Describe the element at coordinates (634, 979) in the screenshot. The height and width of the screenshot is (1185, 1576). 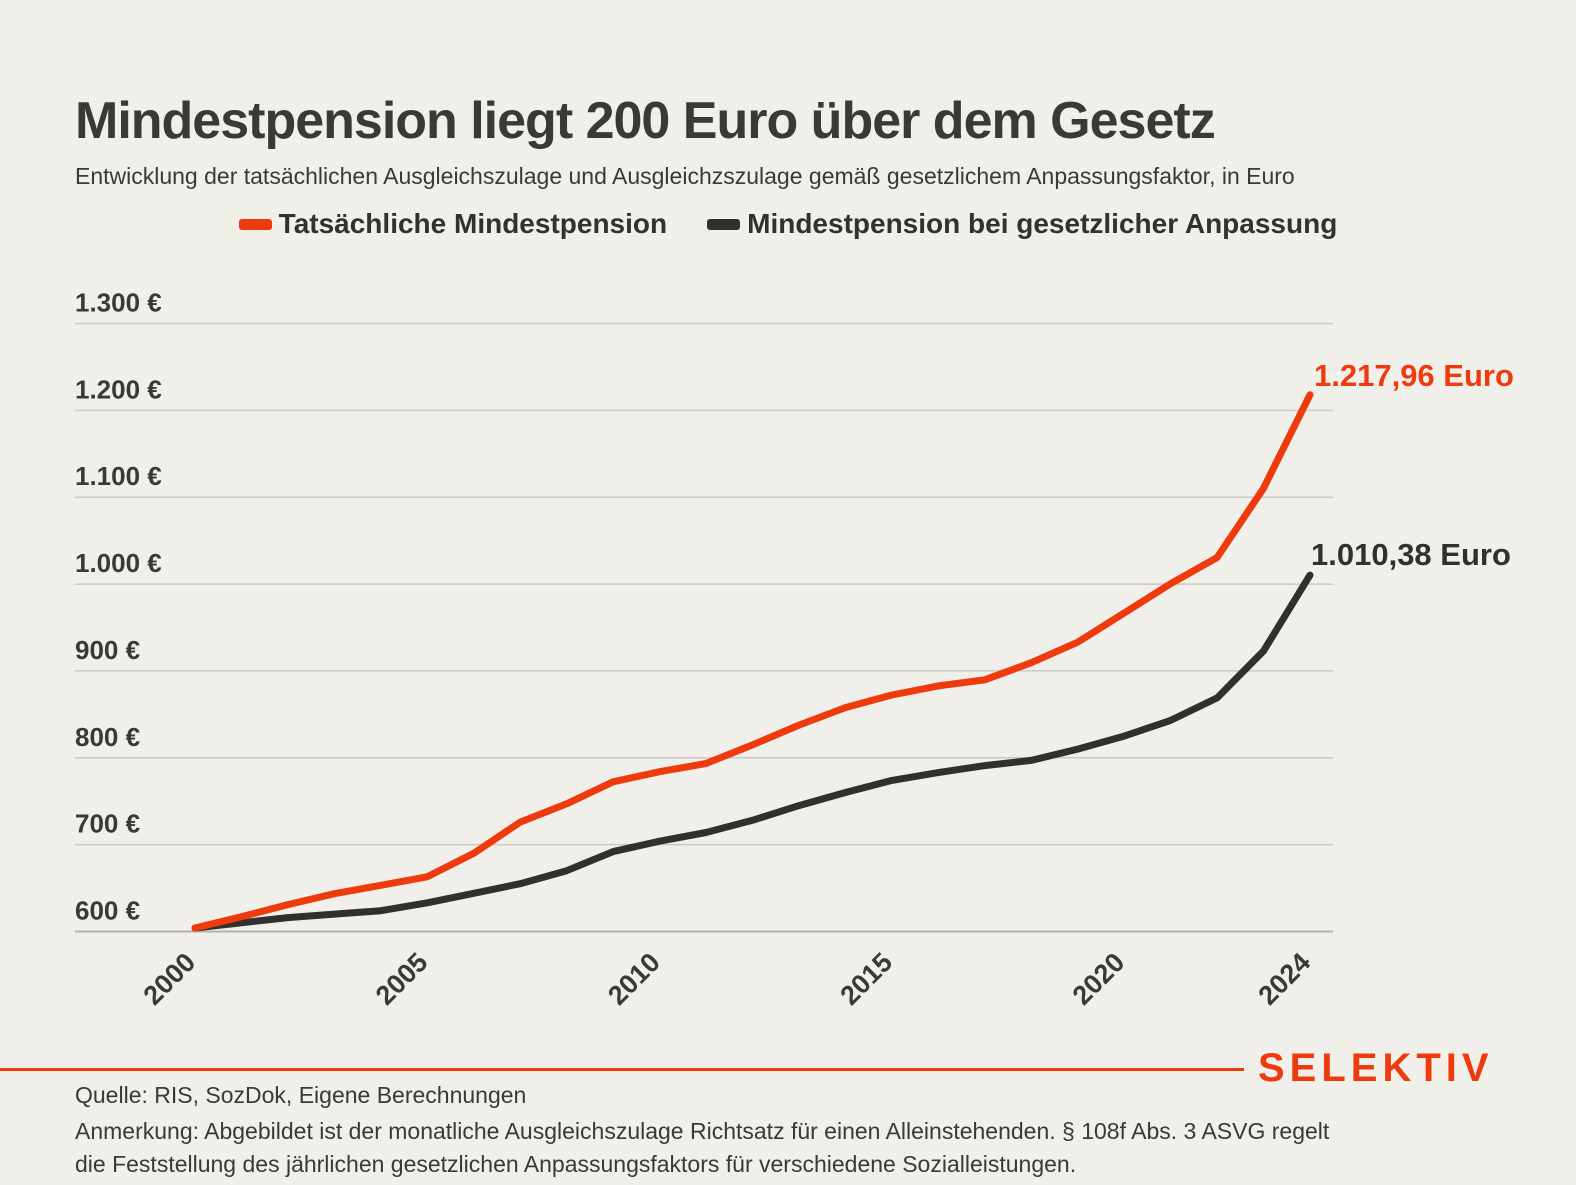
I see `x-tick-label-2010: 2010` at that location.